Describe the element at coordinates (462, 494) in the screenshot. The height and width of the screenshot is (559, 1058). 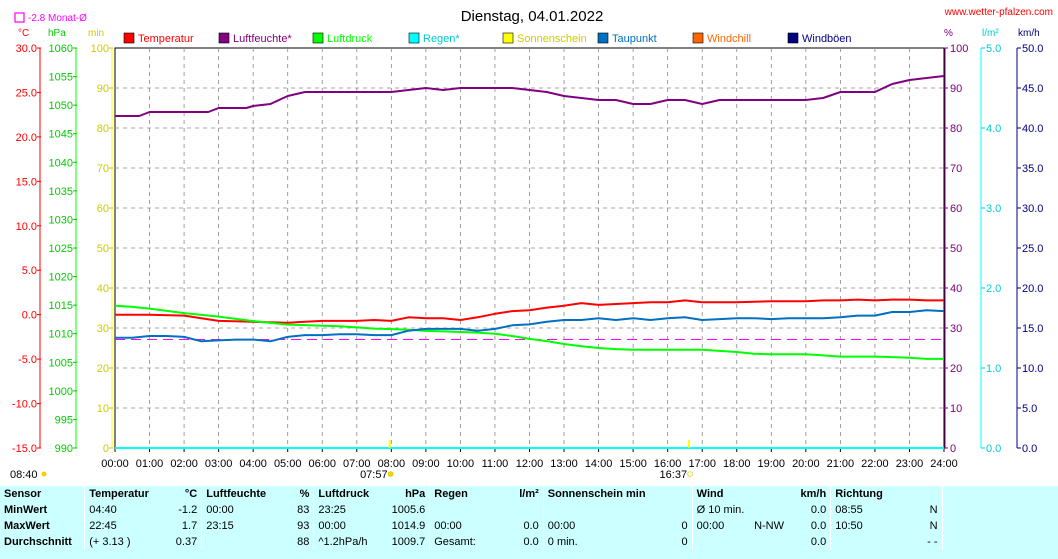
I see `hdr-rain: Regen` at that location.